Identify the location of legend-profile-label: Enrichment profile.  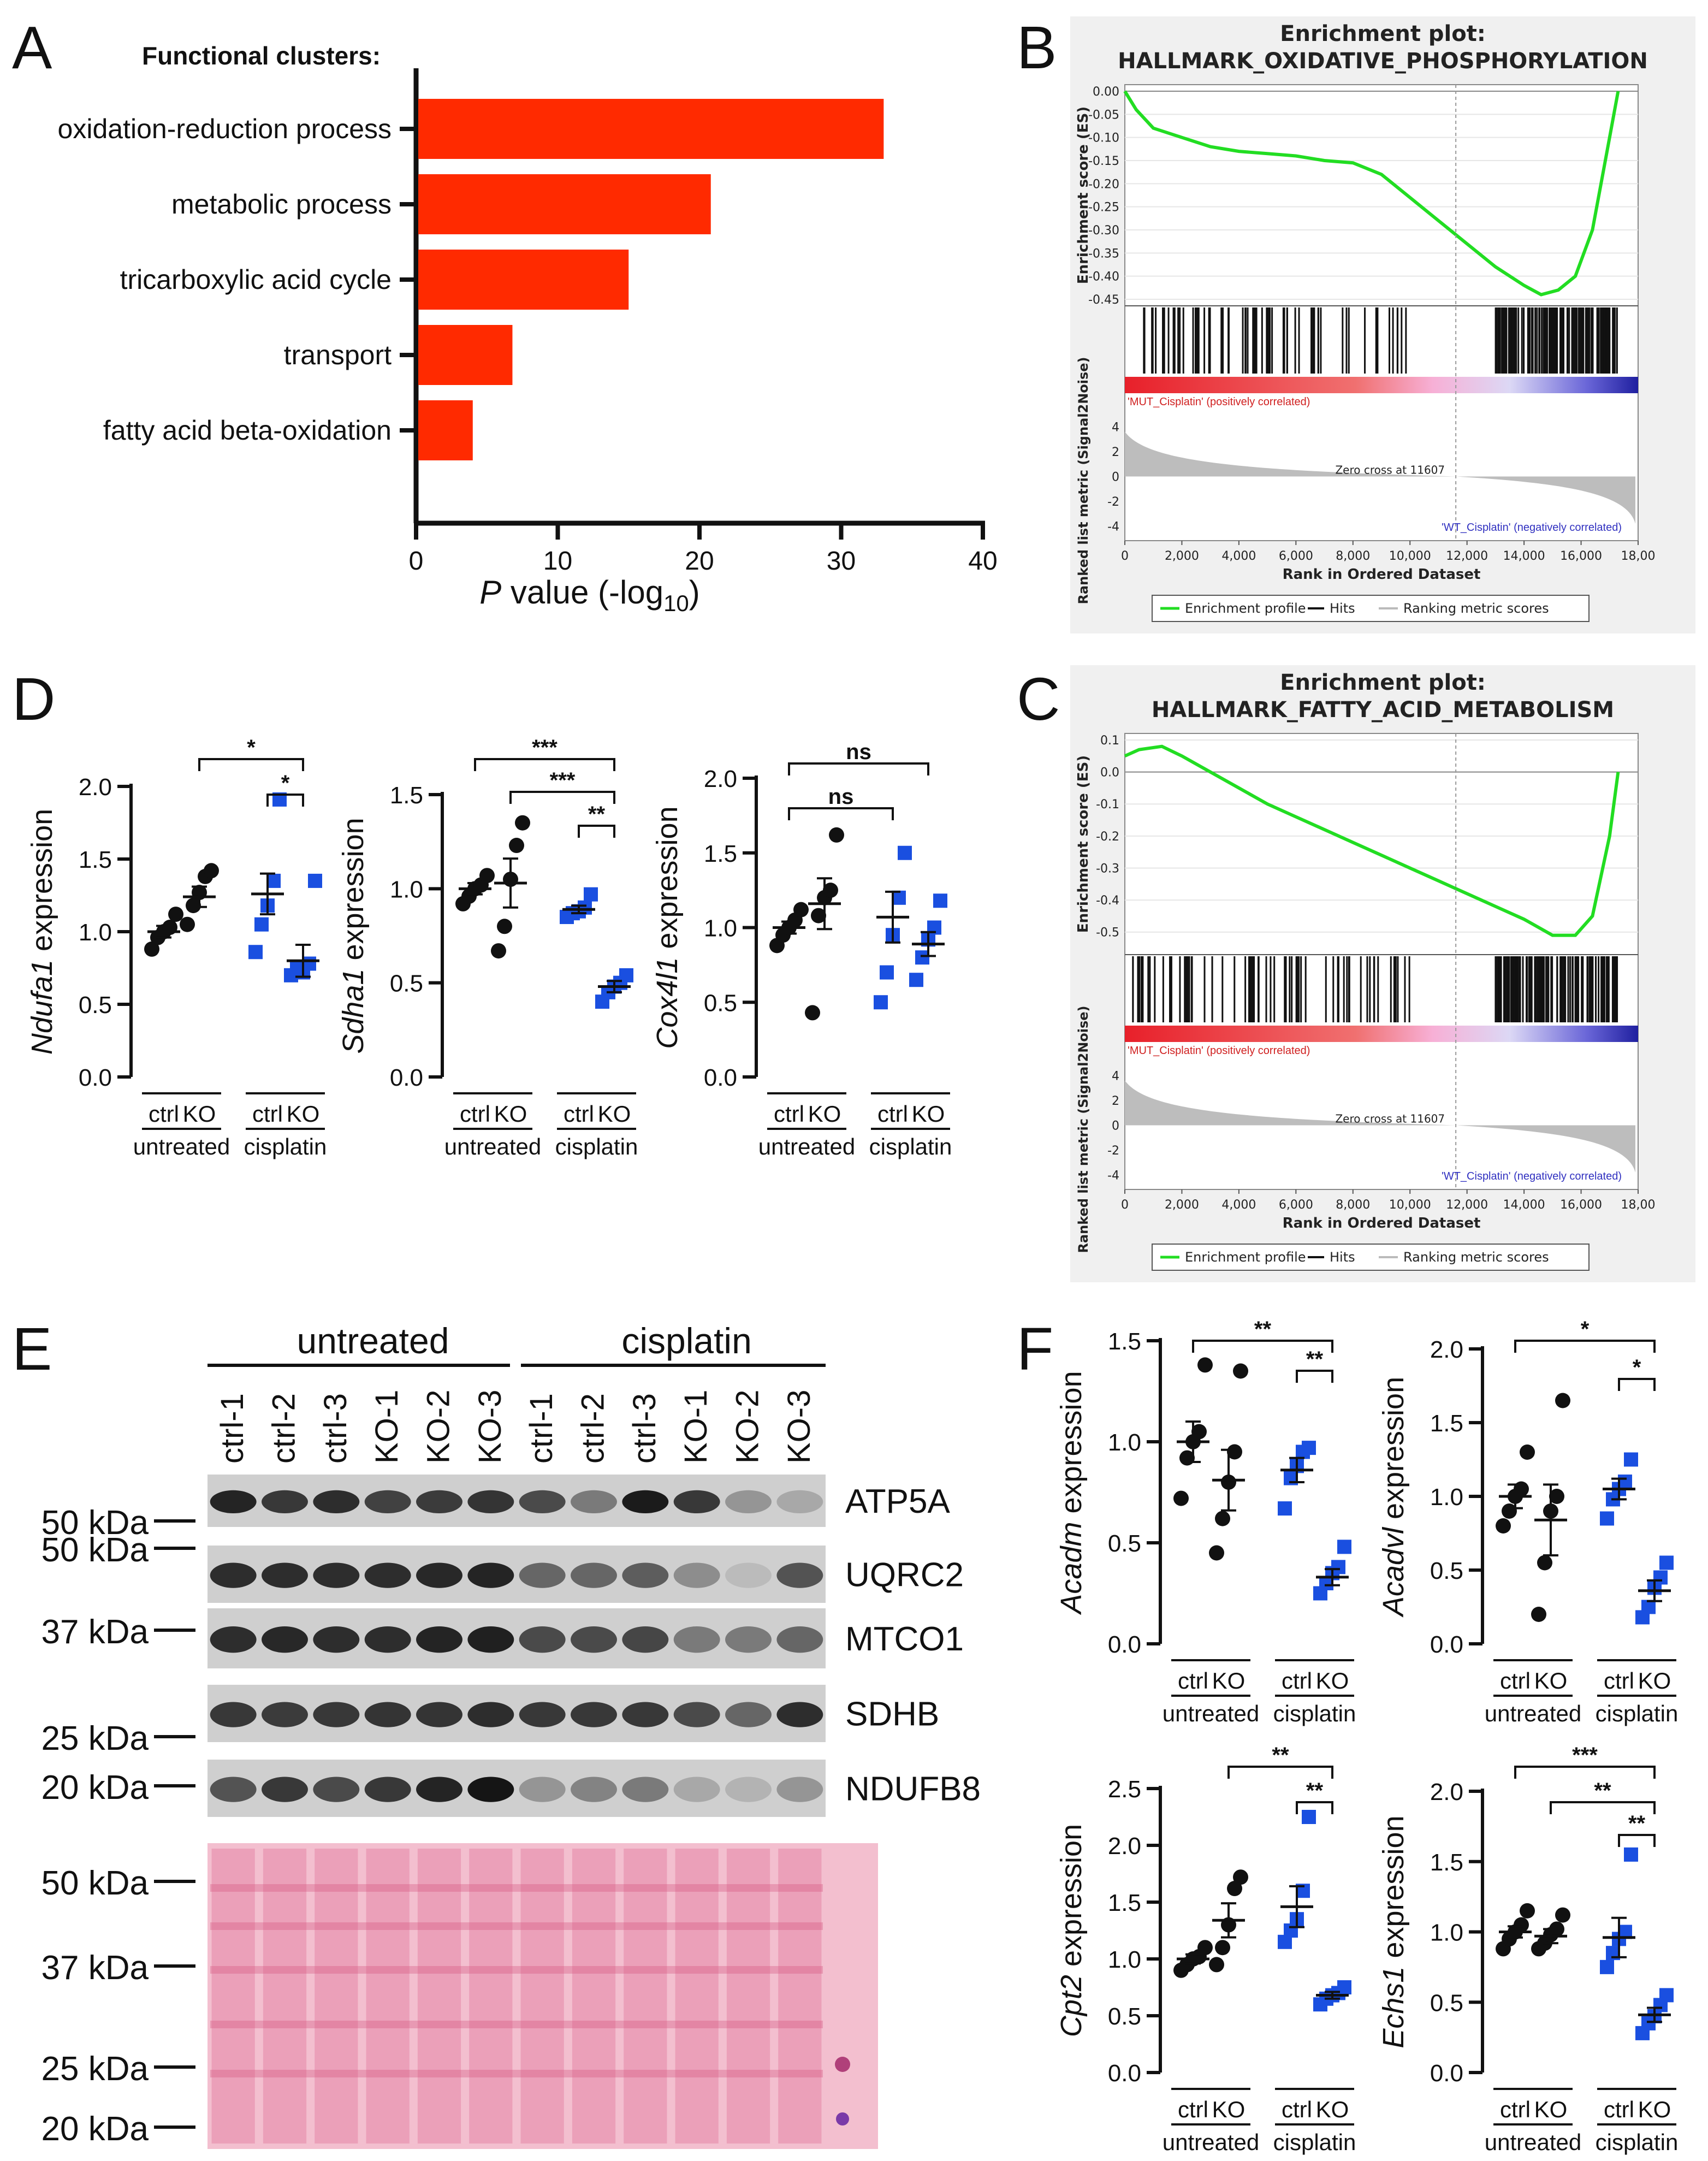
(1245, 608).